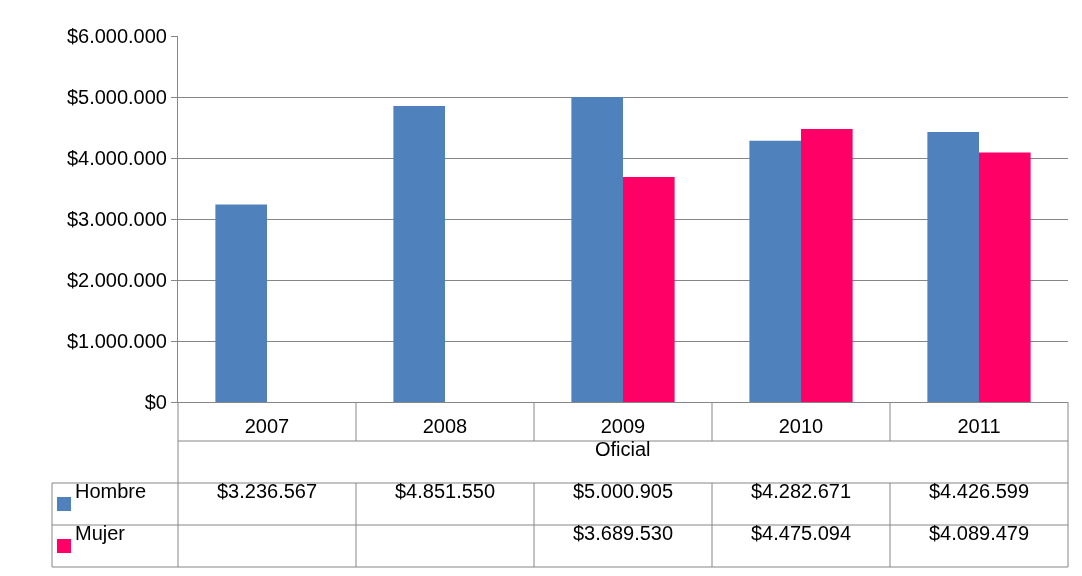  What do you see at coordinates (111, 491) in the screenshot?
I see `legend-label: Hombre` at bounding box center [111, 491].